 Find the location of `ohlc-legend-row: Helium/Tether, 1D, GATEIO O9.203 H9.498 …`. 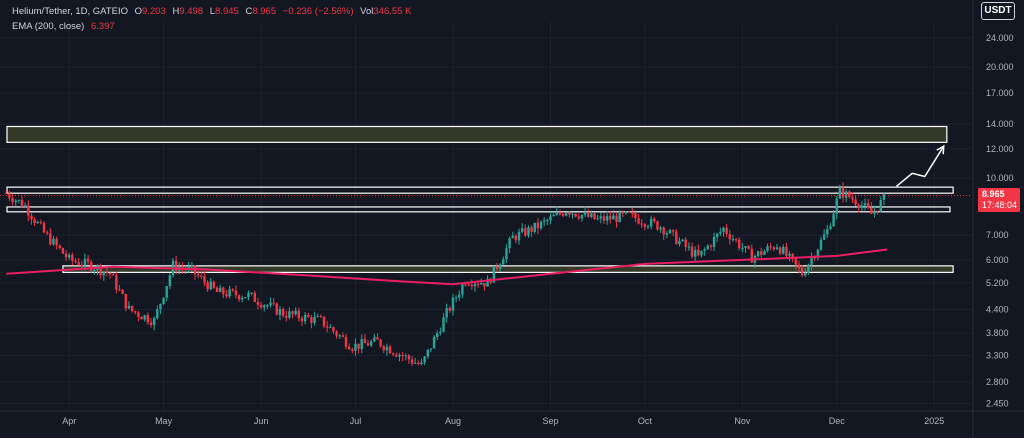

ohlc-legend-row: Helium/Tether, 1D, GATEIO O9.203 H9.498 … is located at coordinates (211, 11).